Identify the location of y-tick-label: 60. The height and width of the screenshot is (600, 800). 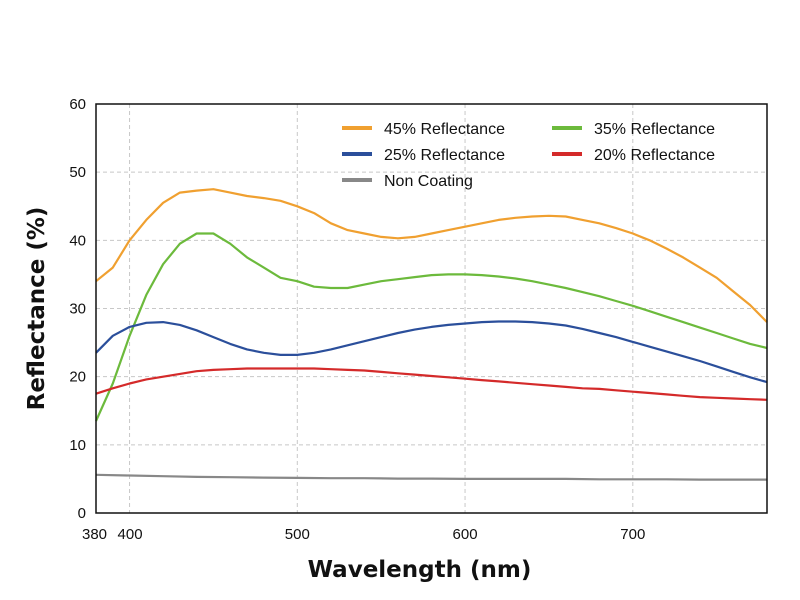
(77, 104).